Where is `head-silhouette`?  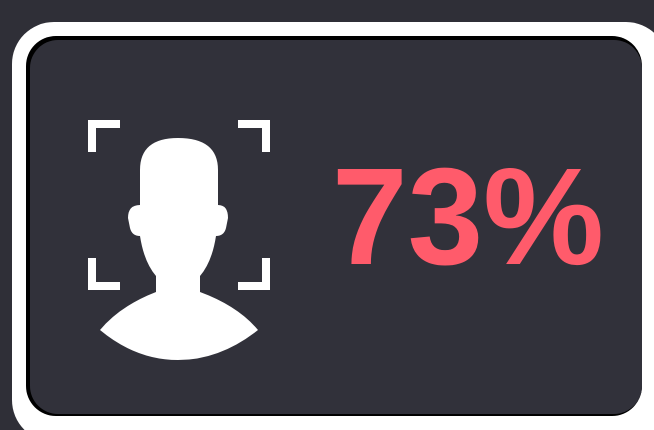
head-silhouette is located at coordinates (179, 249).